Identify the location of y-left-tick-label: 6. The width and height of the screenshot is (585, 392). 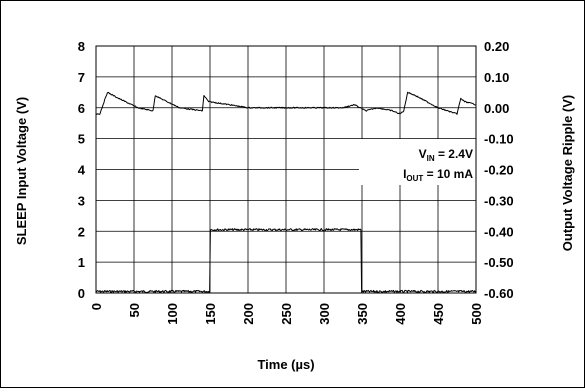
(81, 108).